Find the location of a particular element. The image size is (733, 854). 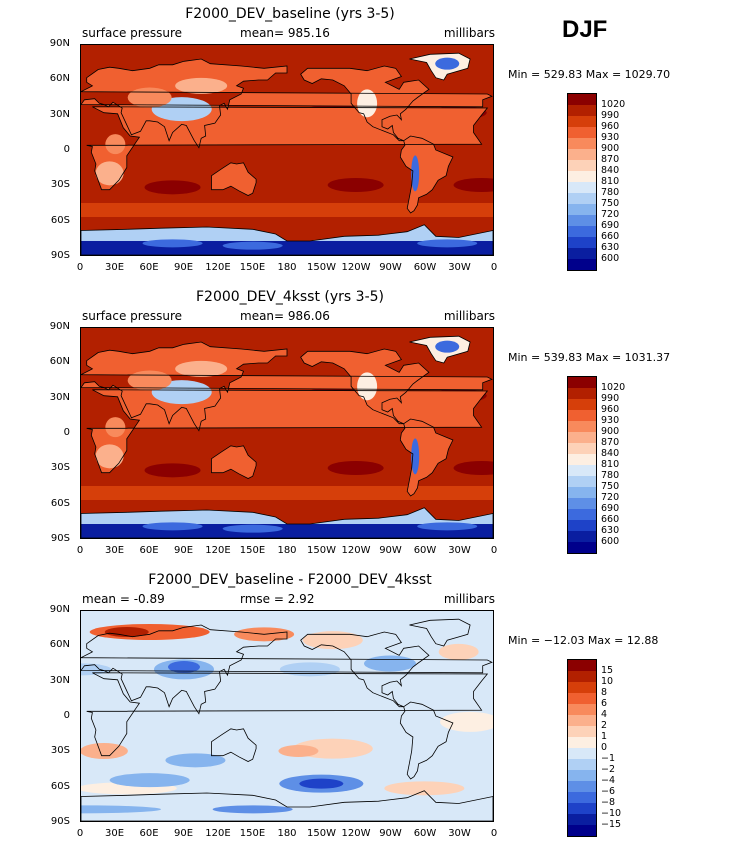

lat-tick-label: 0 is located at coordinates (66, 432).